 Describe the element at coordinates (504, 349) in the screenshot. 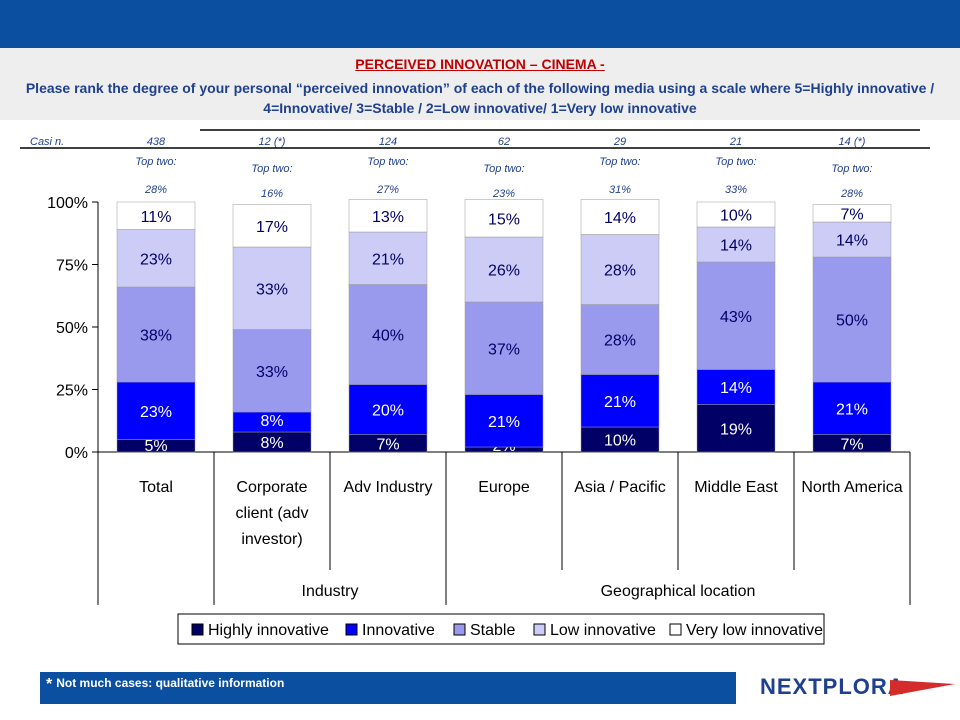

I see `data-label: 37%` at that location.